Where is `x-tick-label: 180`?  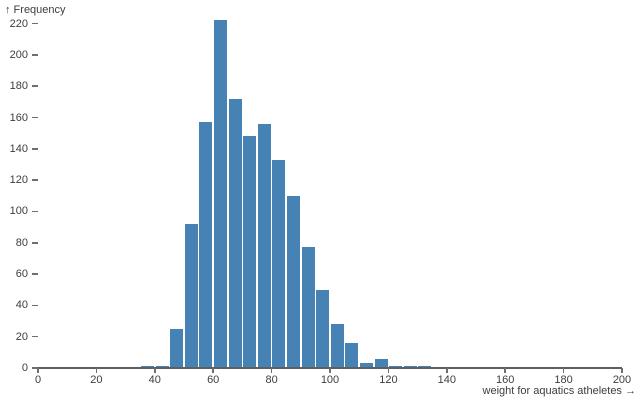 x-tick-label: 180 is located at coordinates (563, 380).